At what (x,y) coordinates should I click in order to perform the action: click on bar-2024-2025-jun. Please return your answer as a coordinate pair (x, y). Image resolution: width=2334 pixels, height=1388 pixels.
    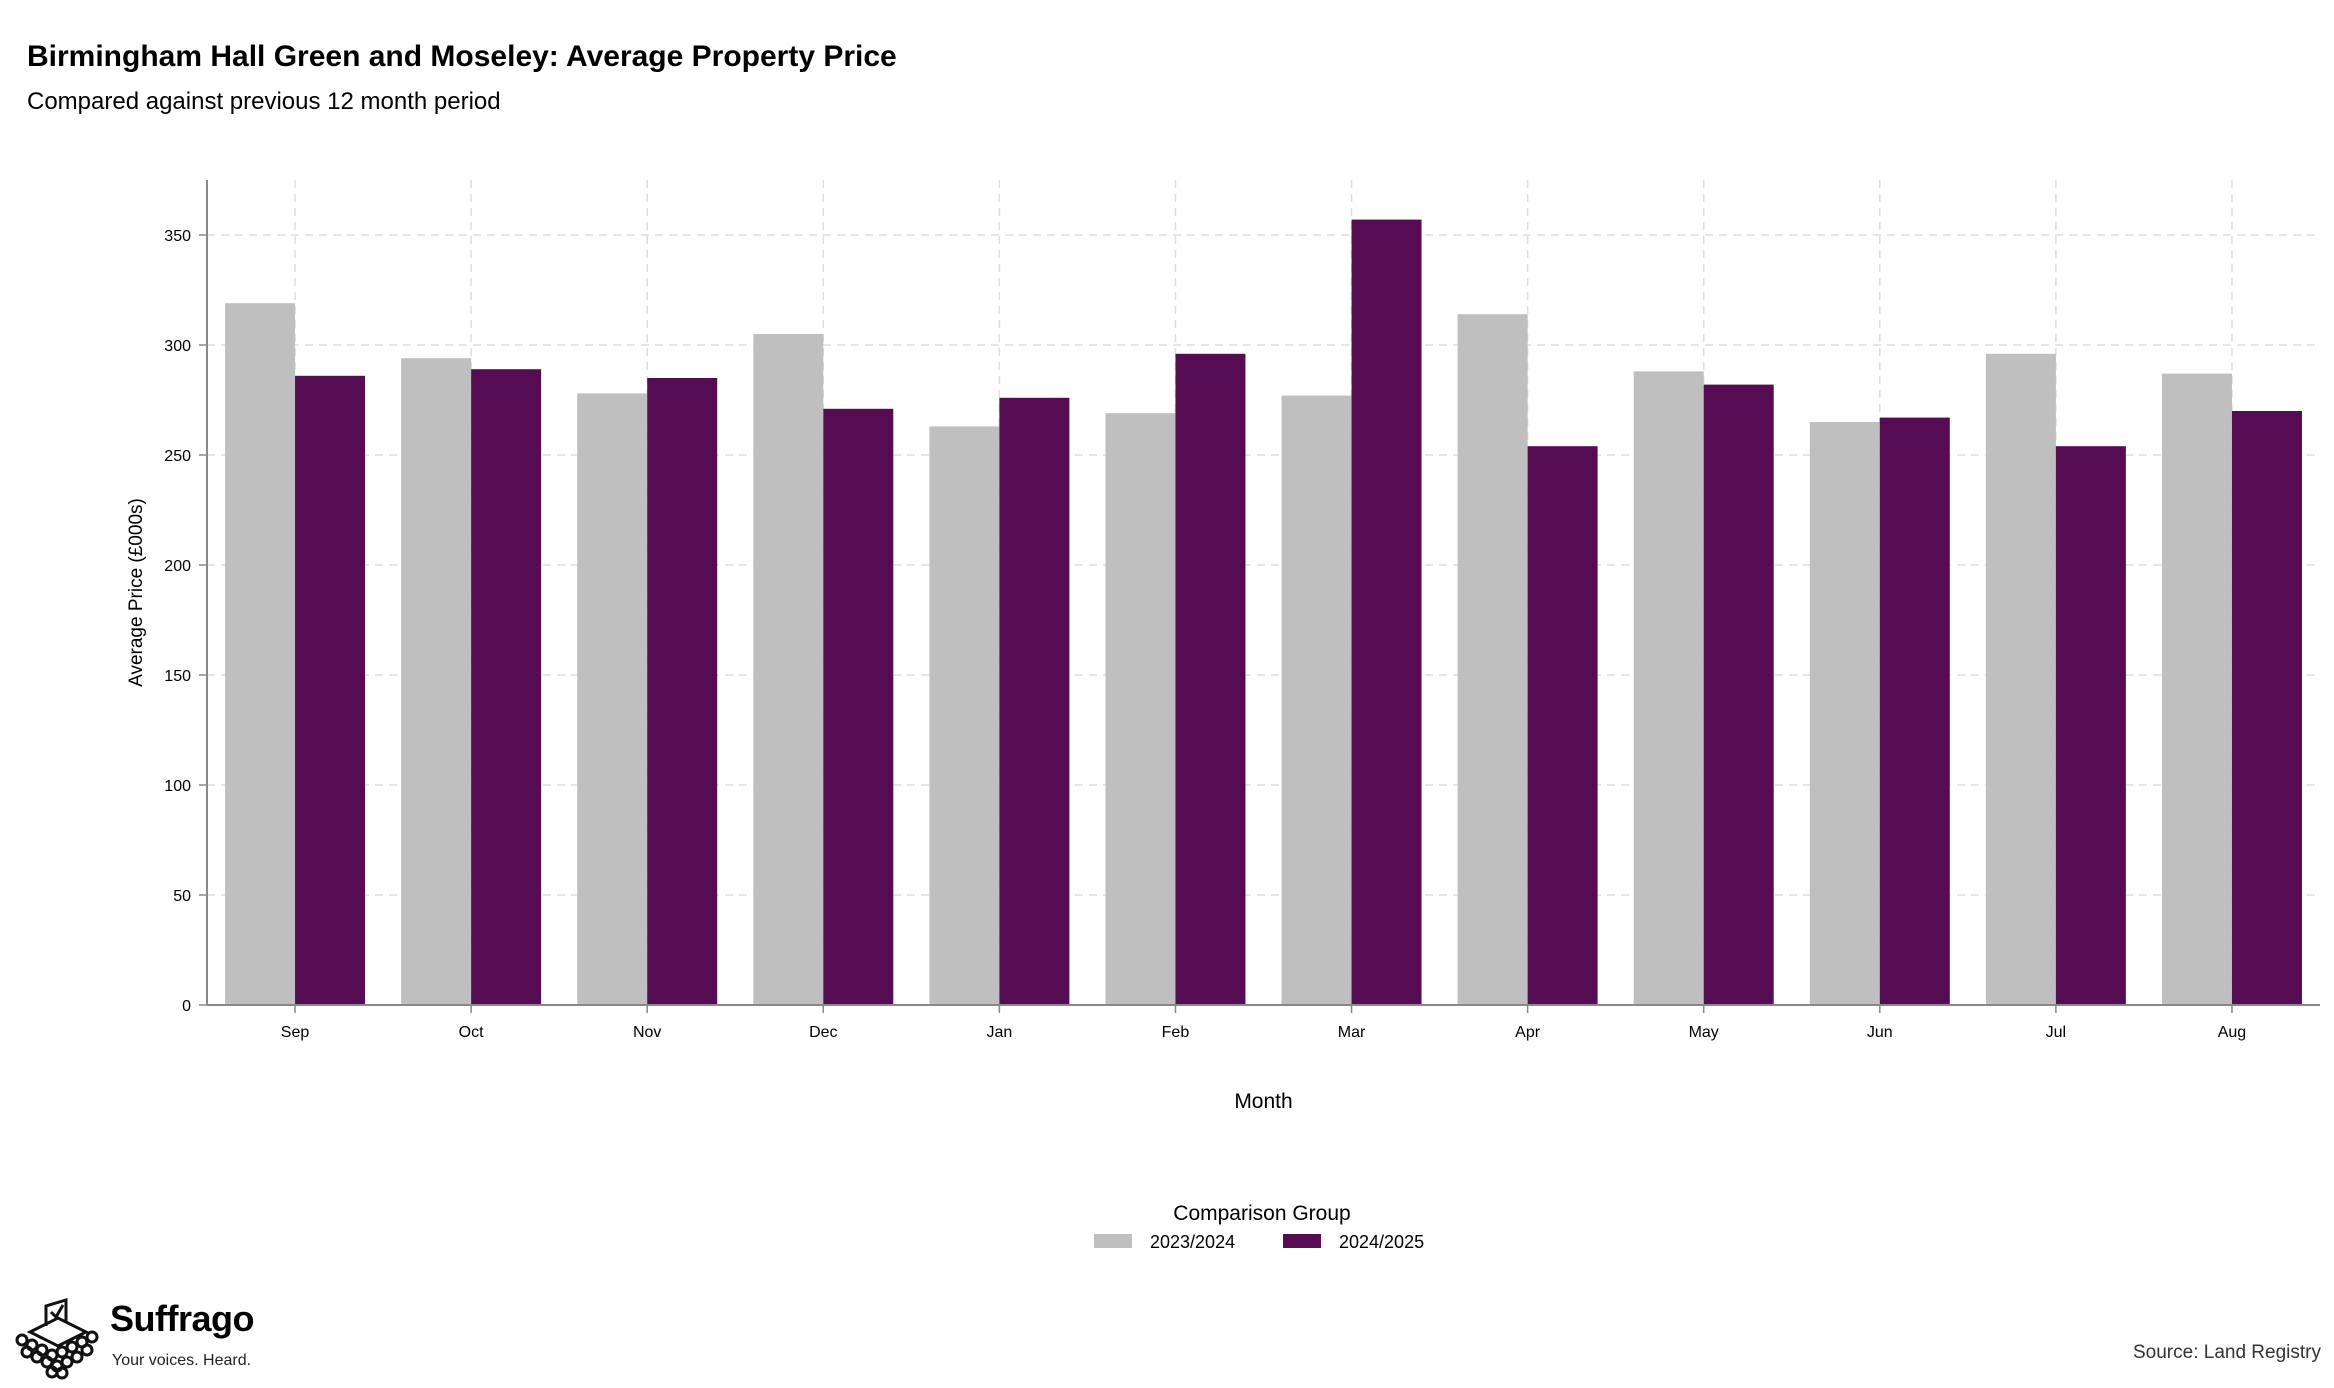
    Looking at the image, I should click on (1914, 711).